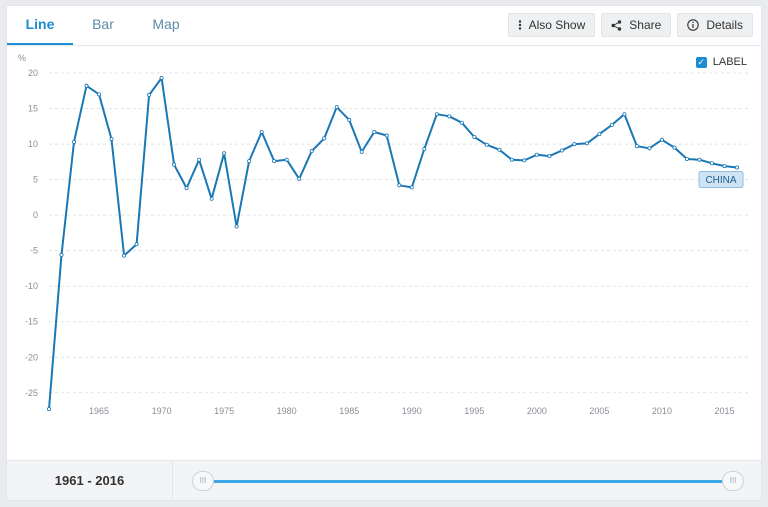 This screenshot has height=507, width=768. What do you see at coordinates (31, 357) in the screenshot?
I see `y-tick-label: -20` at bounding box center [31, 357].